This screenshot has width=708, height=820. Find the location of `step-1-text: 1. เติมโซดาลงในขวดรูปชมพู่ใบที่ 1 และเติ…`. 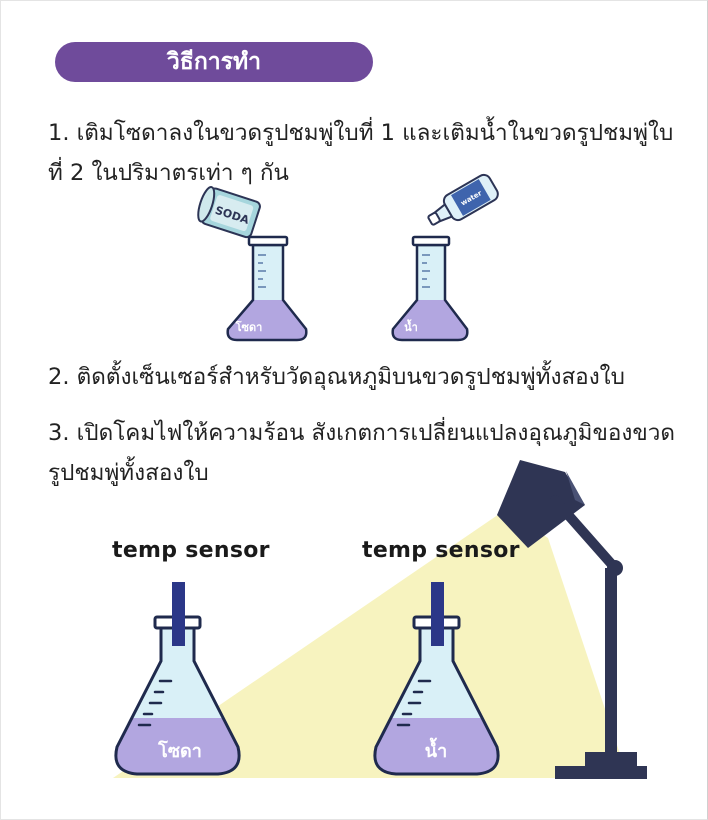

step-1-text: 1. เติมโซดาลงในขวดรูปชมพู่ใบที่ 1 และเติ… is located at coordinates (361, 153).